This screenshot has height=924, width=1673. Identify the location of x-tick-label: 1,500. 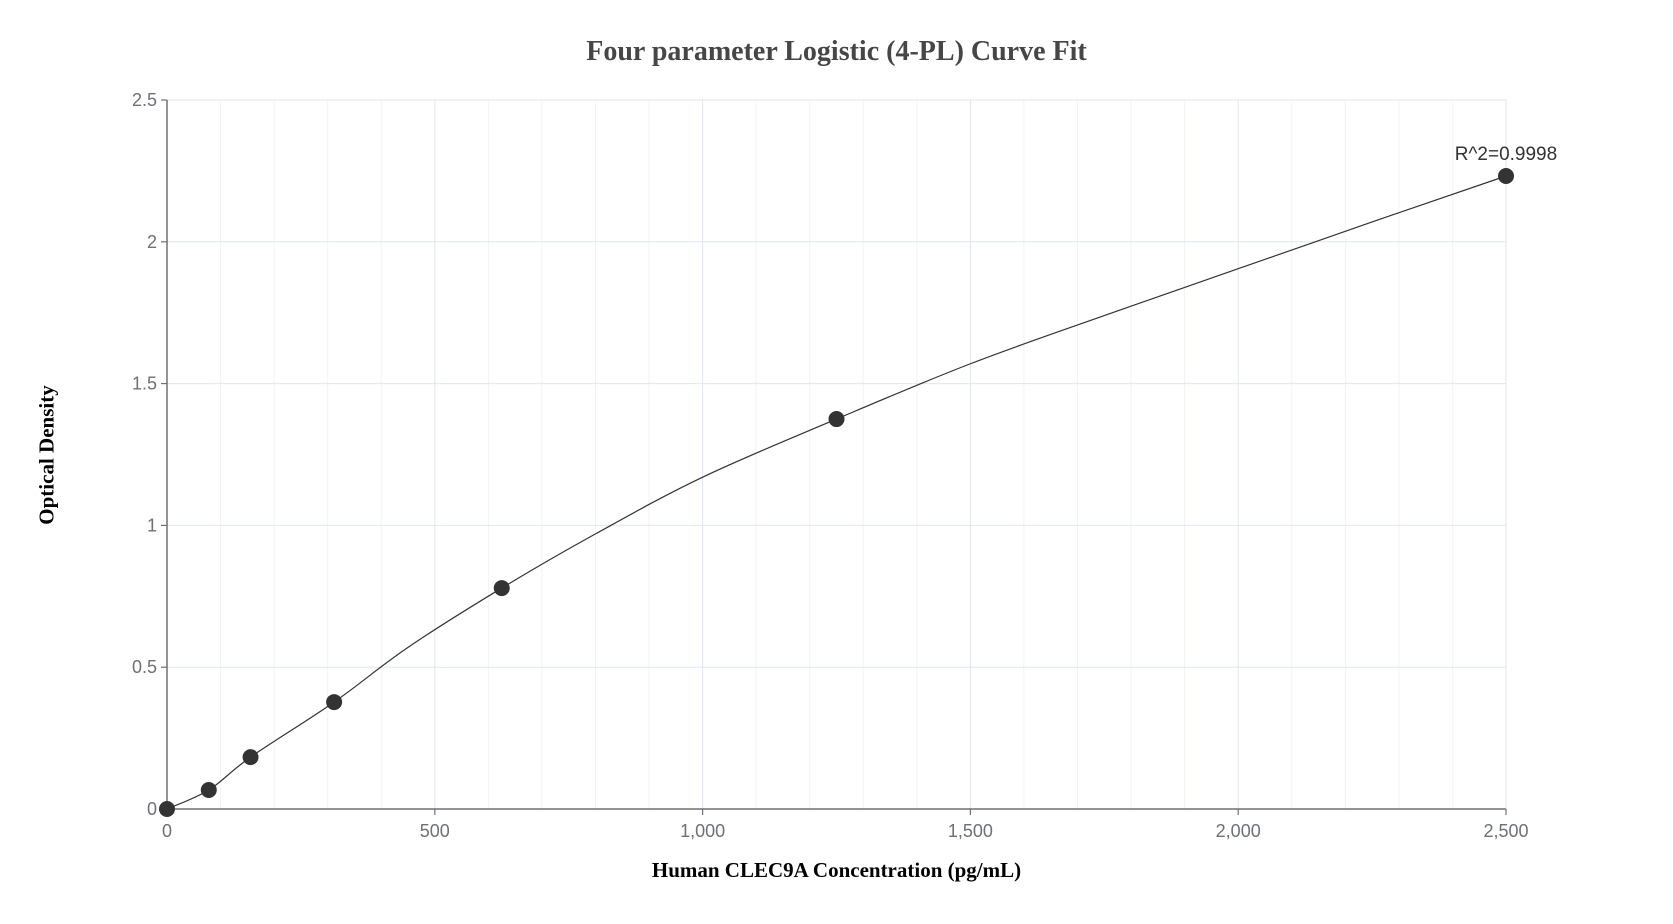
(970, 831).